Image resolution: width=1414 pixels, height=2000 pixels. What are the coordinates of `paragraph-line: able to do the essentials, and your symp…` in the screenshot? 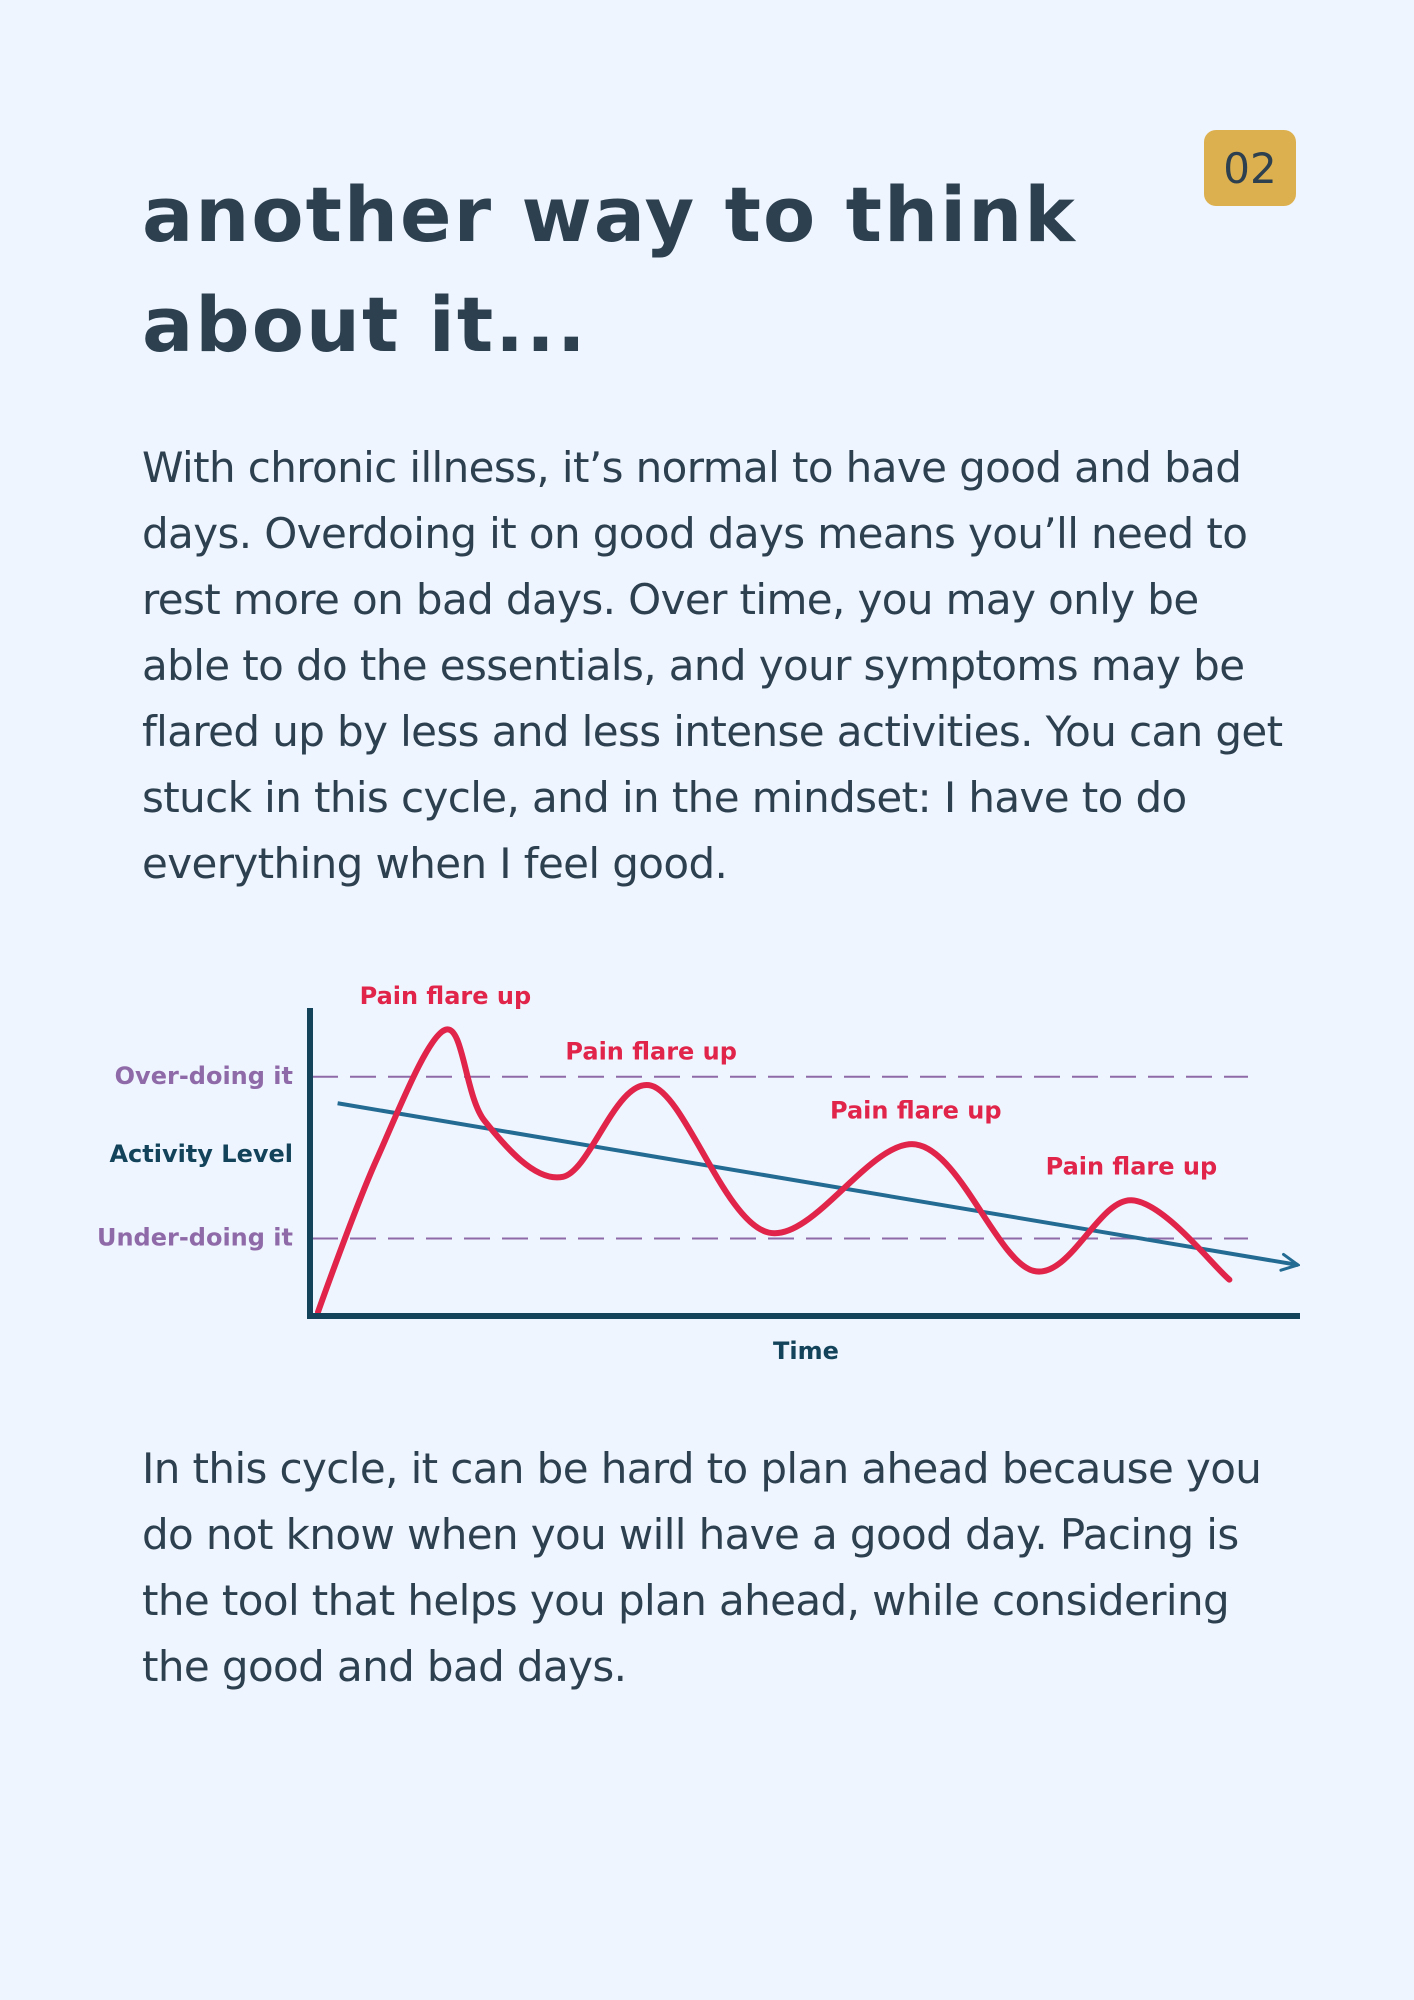 It's located at (693, 665).